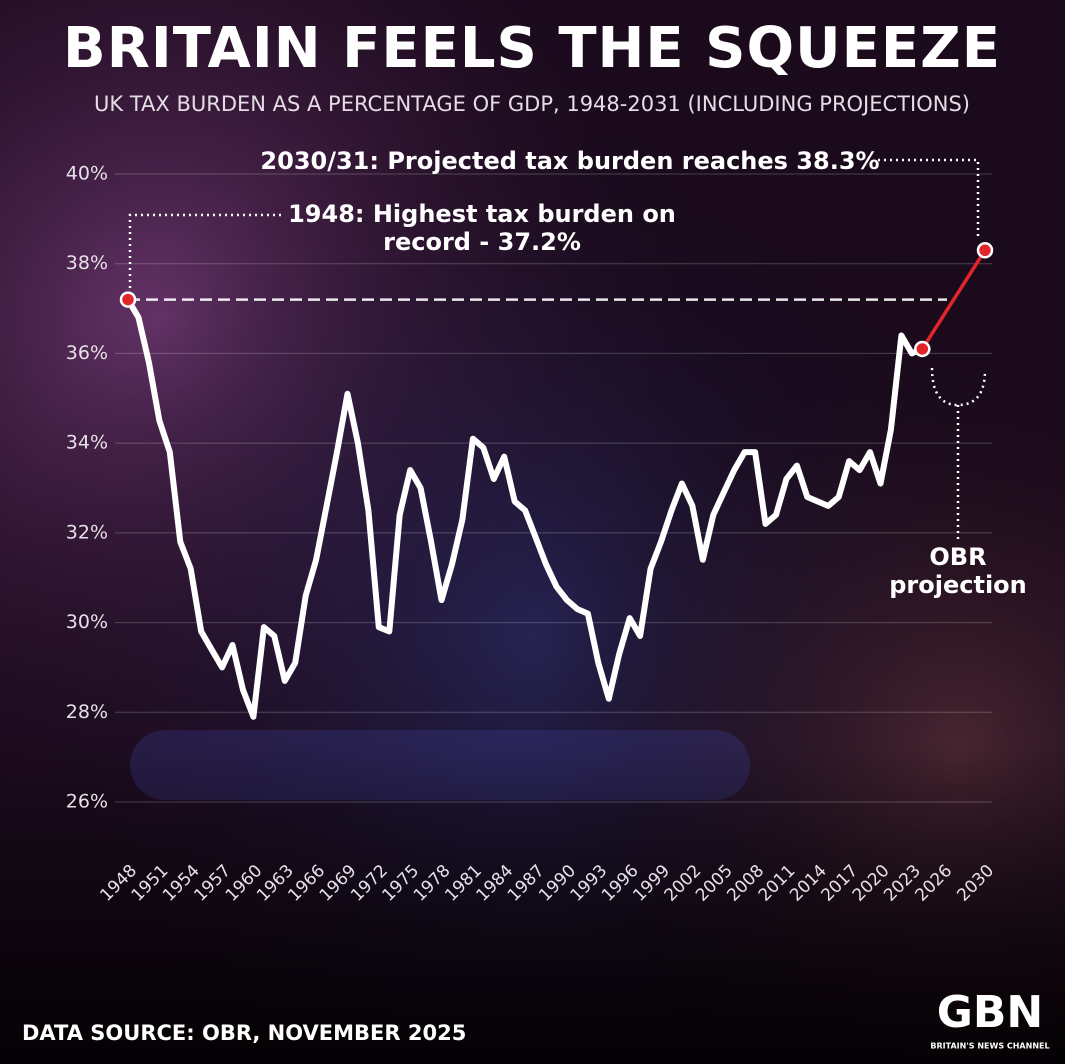 The image size is (1065, 1064). I want to click on y-tick-label: 32%, so click(87, 532).